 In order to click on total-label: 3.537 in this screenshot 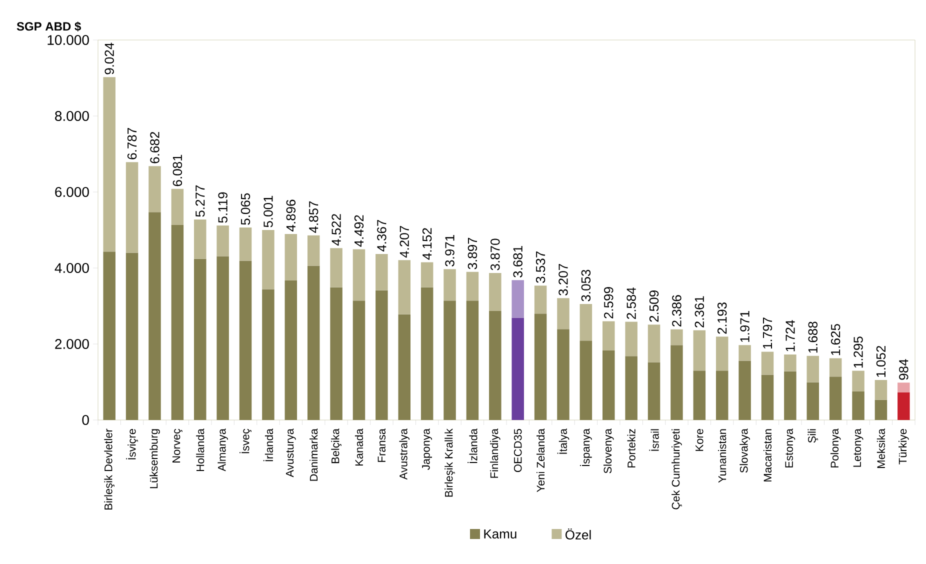, I will do `click(541, 267)`.